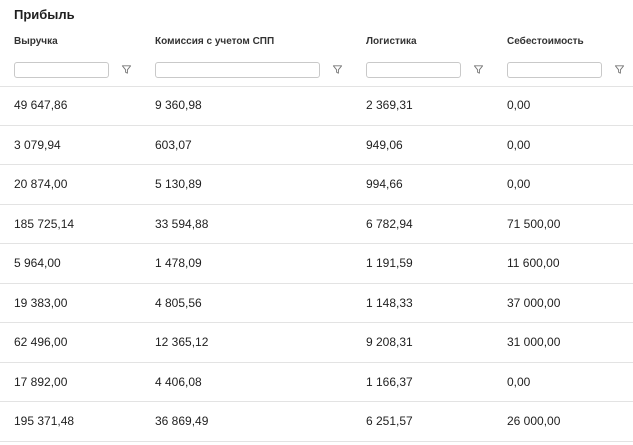  What do you see at coordinates (41, 184) in the screenshot?
I see `cell-revenue: 20 874,00` at bounding box center [41, 184].